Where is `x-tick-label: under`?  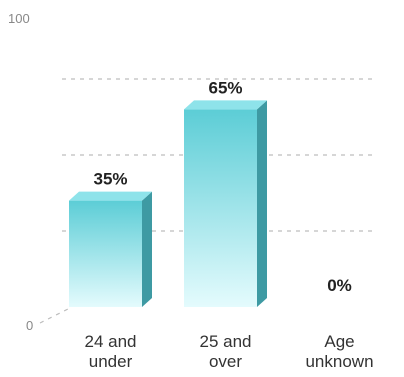 x-tick-label: under is located at coordinates (111, 361).